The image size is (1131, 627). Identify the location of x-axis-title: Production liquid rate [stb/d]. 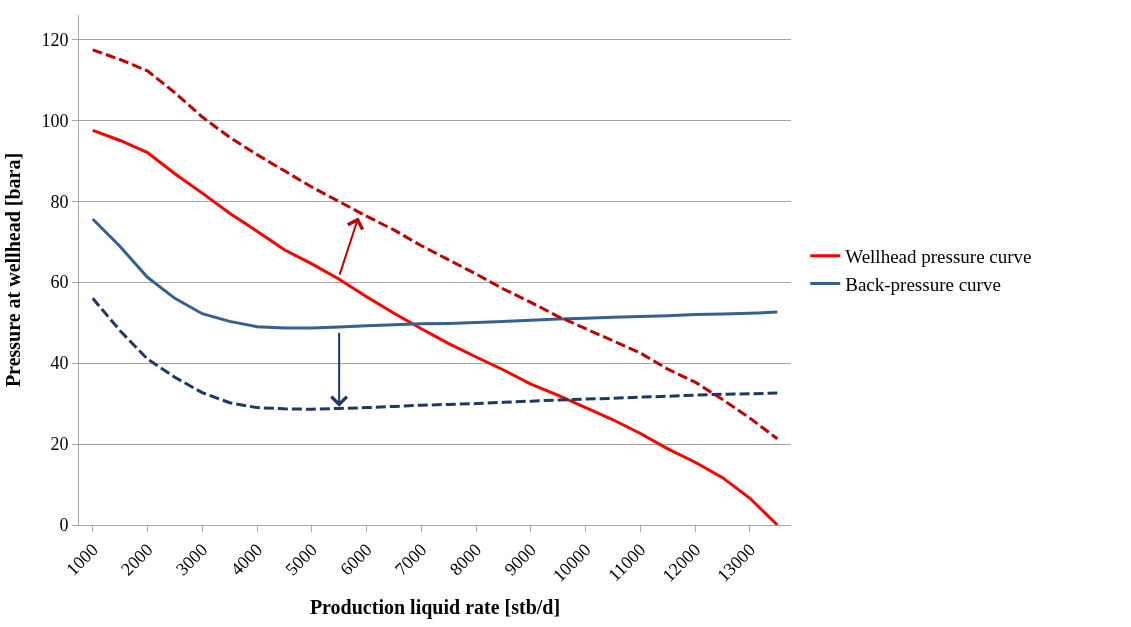
(435, 608).